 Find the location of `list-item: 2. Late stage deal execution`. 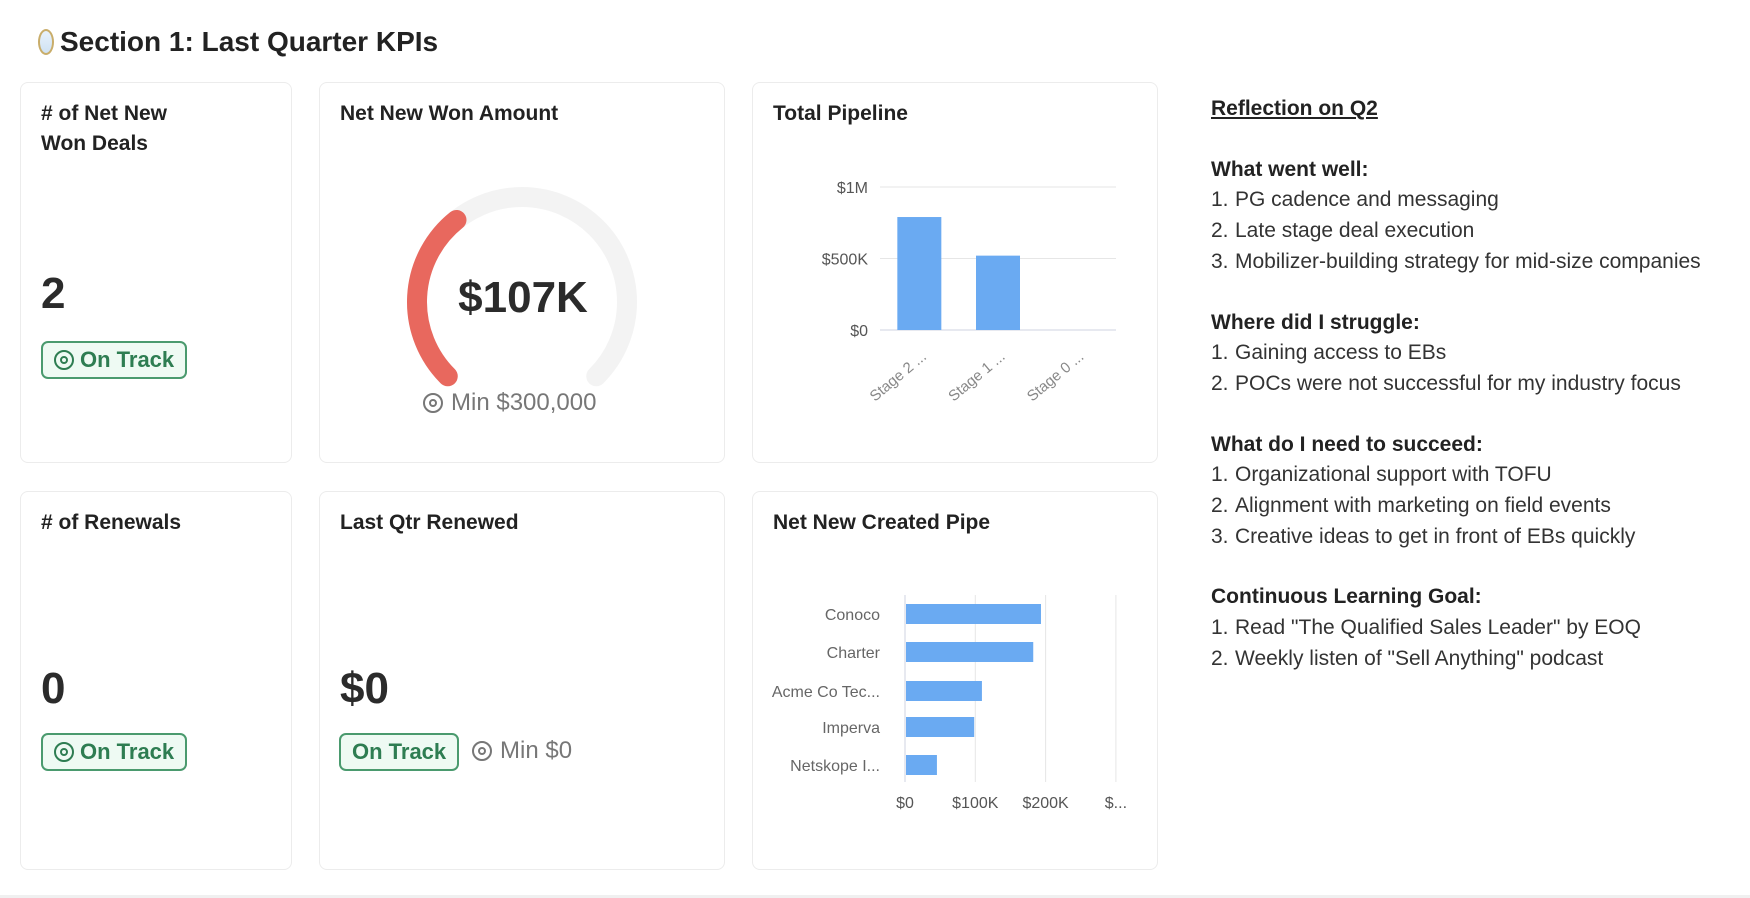

list-item: 2. Late stage deal execution is located at coordinates (1456, 231).